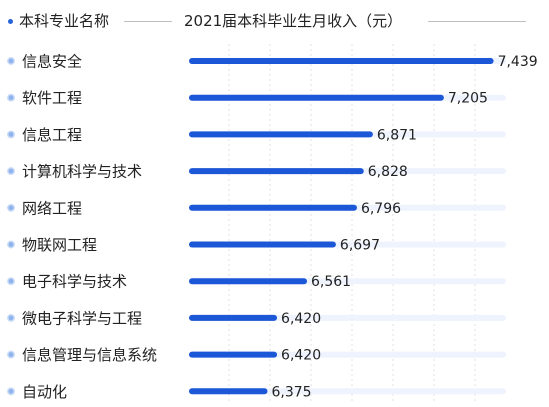 This screenshot has height=407, width=549. Describe the element at coordinates (52, 208) in the screenshot. I see `category-label: 网络工程` at that location.